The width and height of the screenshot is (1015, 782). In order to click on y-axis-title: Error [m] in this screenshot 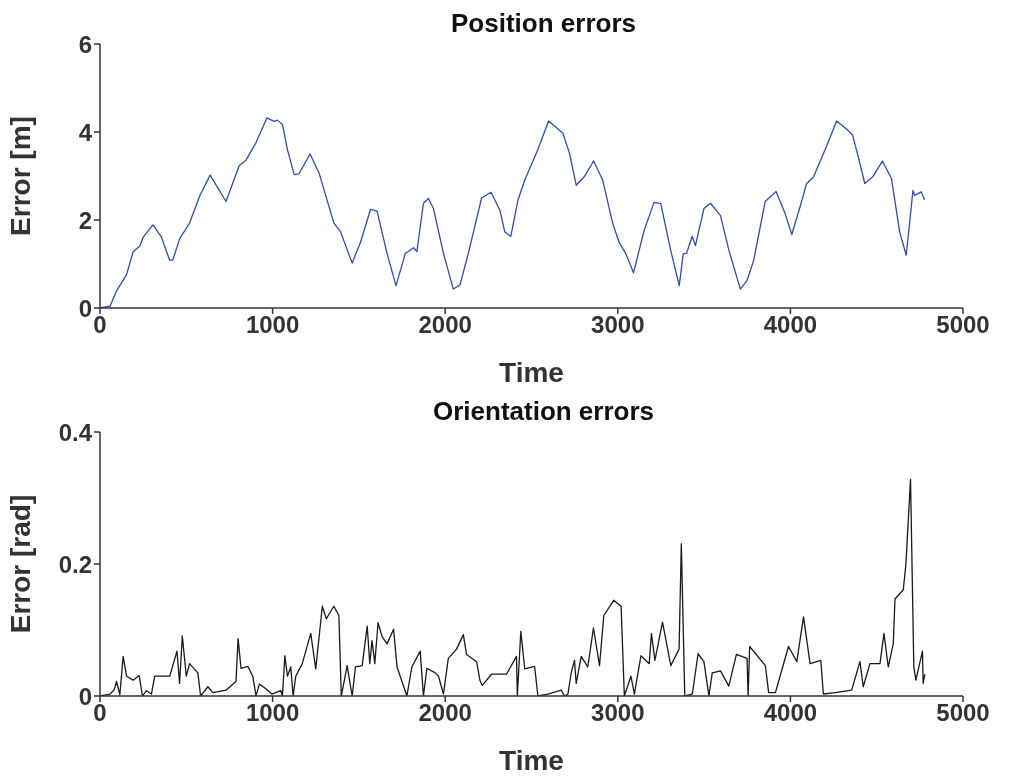, I will do `click(20, 176)`.